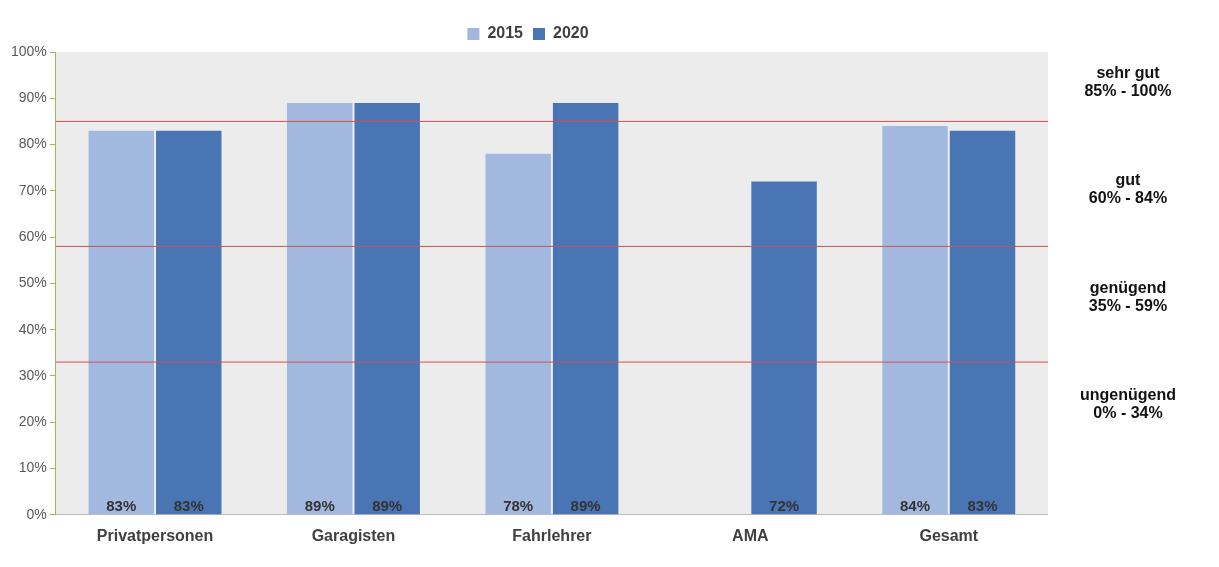 The height and width of the screenshot is (567, 1219). Describe the element at coordinates (949, 535) in the screenshot. I see `x-tick-label: Gesamt` at that location.